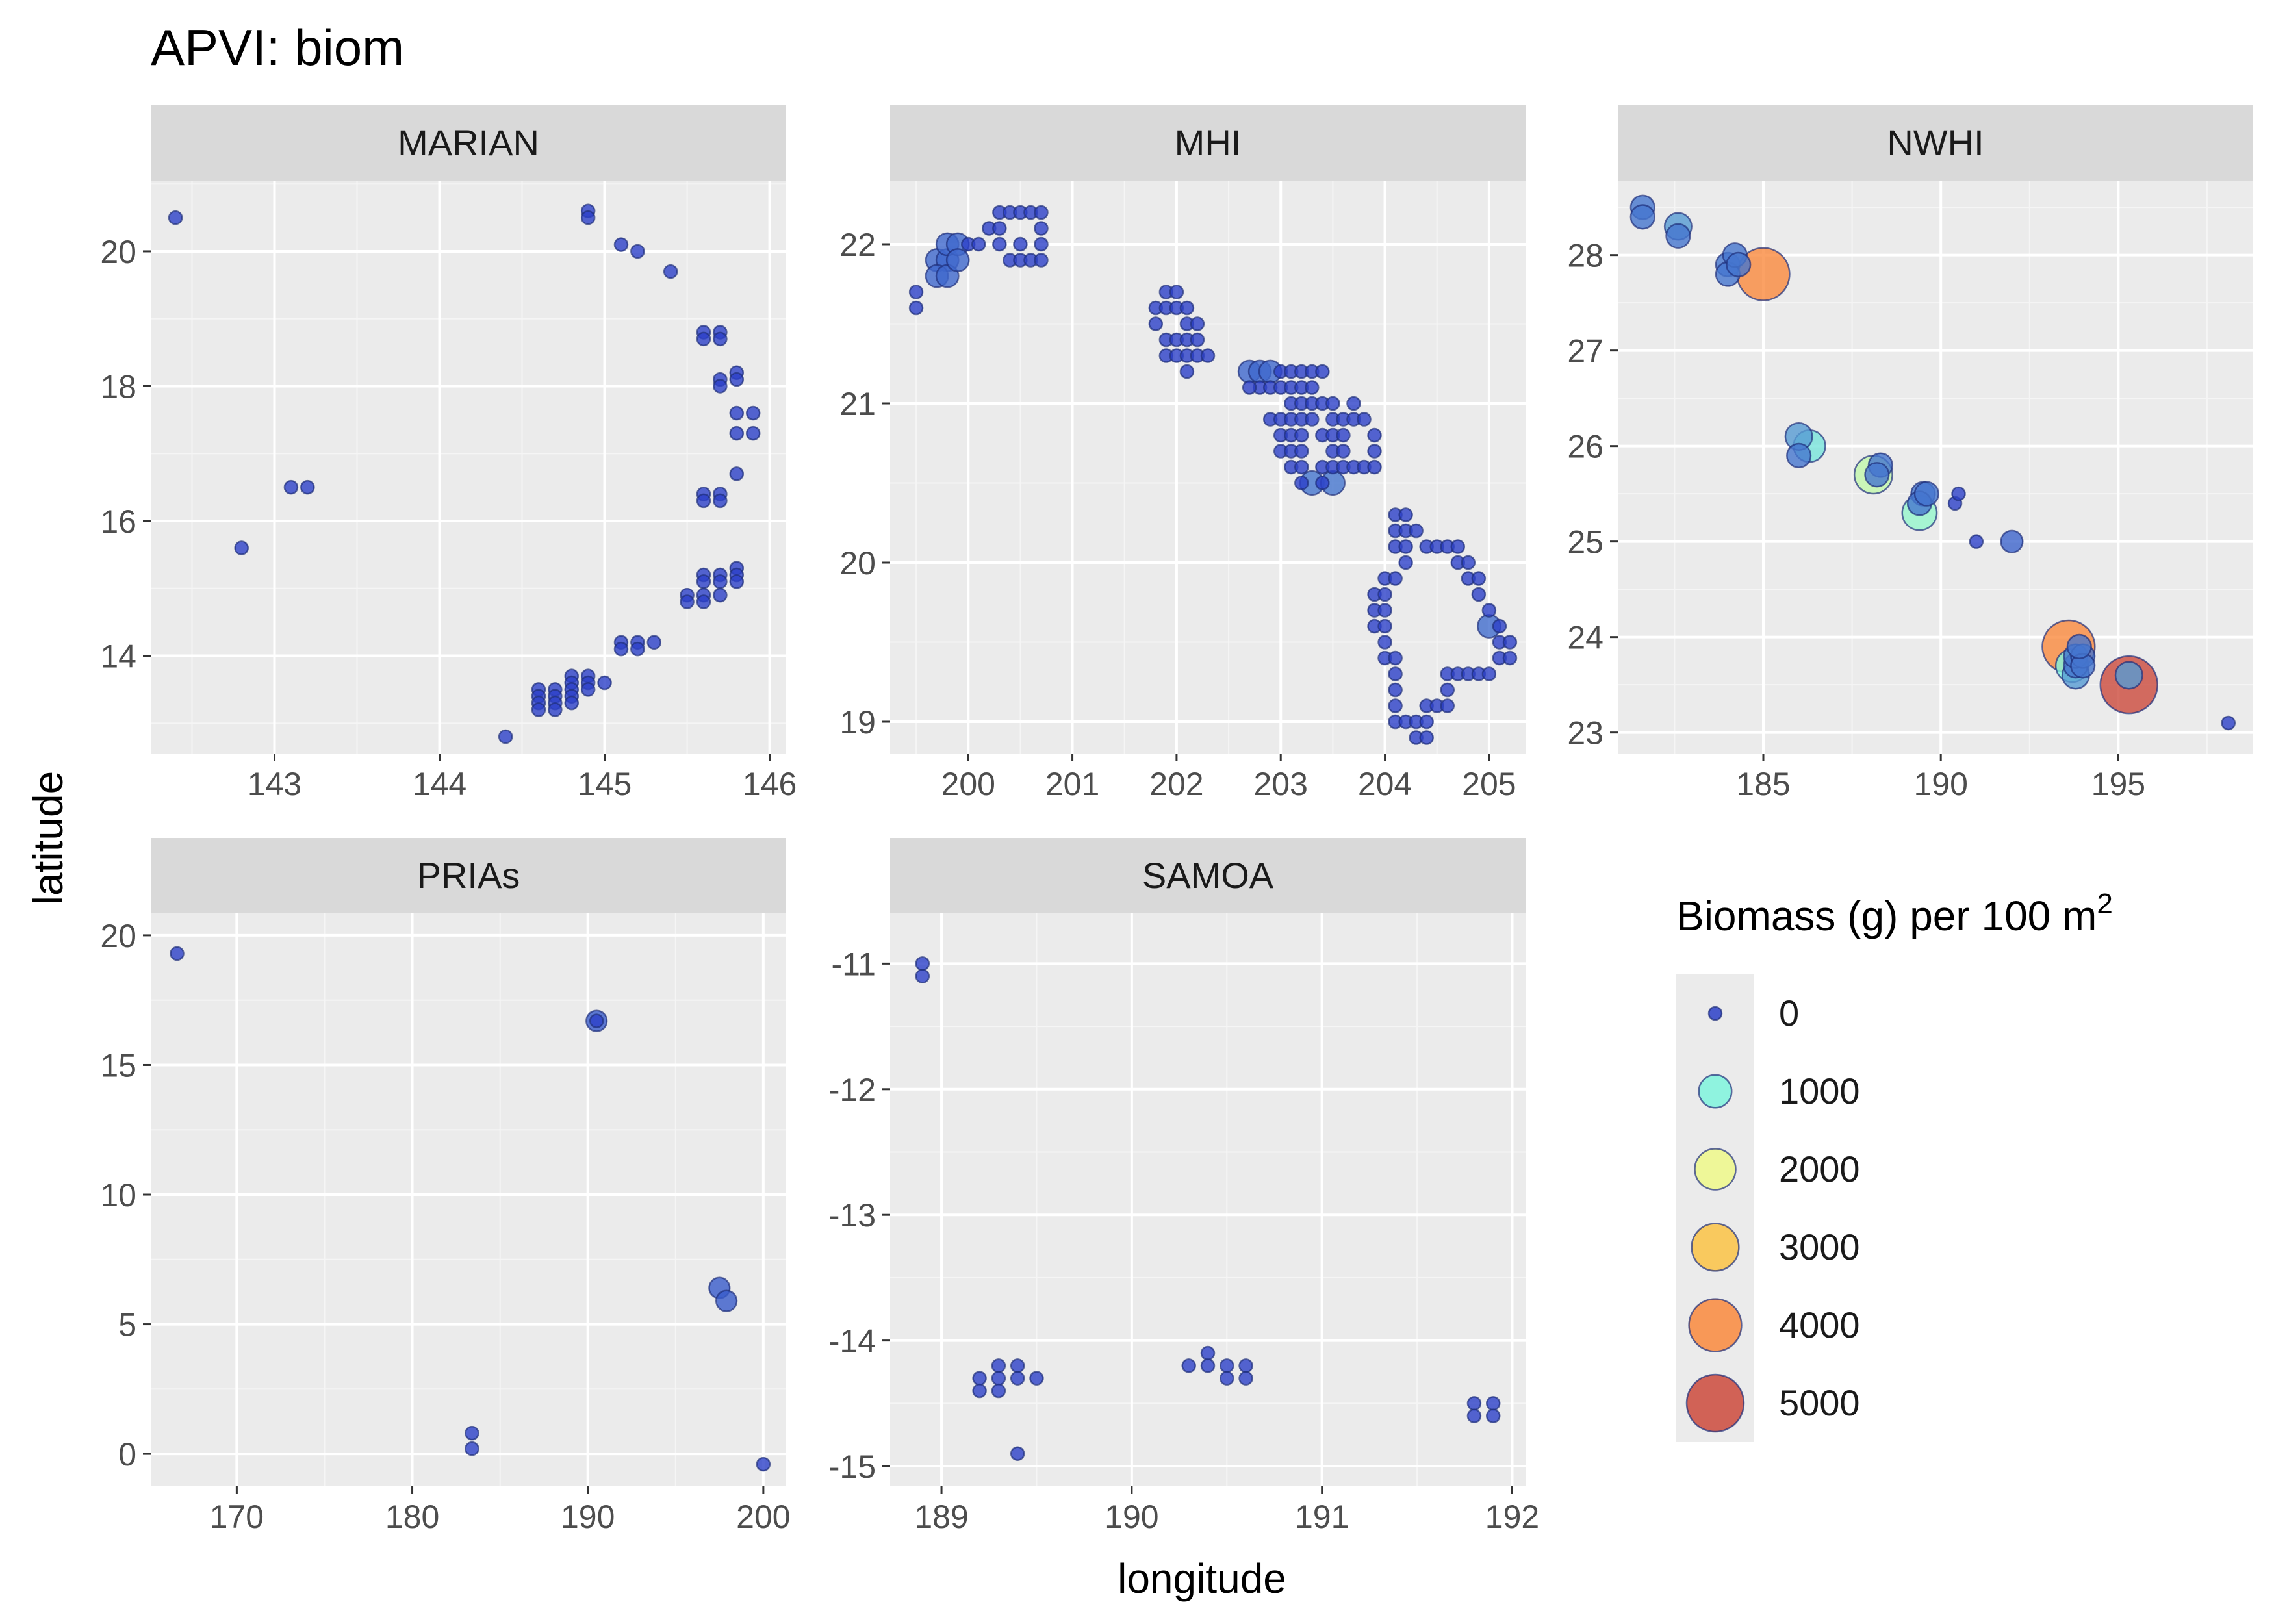 The image size is (2274, 1624). I want to click on x-tick-label: 189, so click(941, 1517).